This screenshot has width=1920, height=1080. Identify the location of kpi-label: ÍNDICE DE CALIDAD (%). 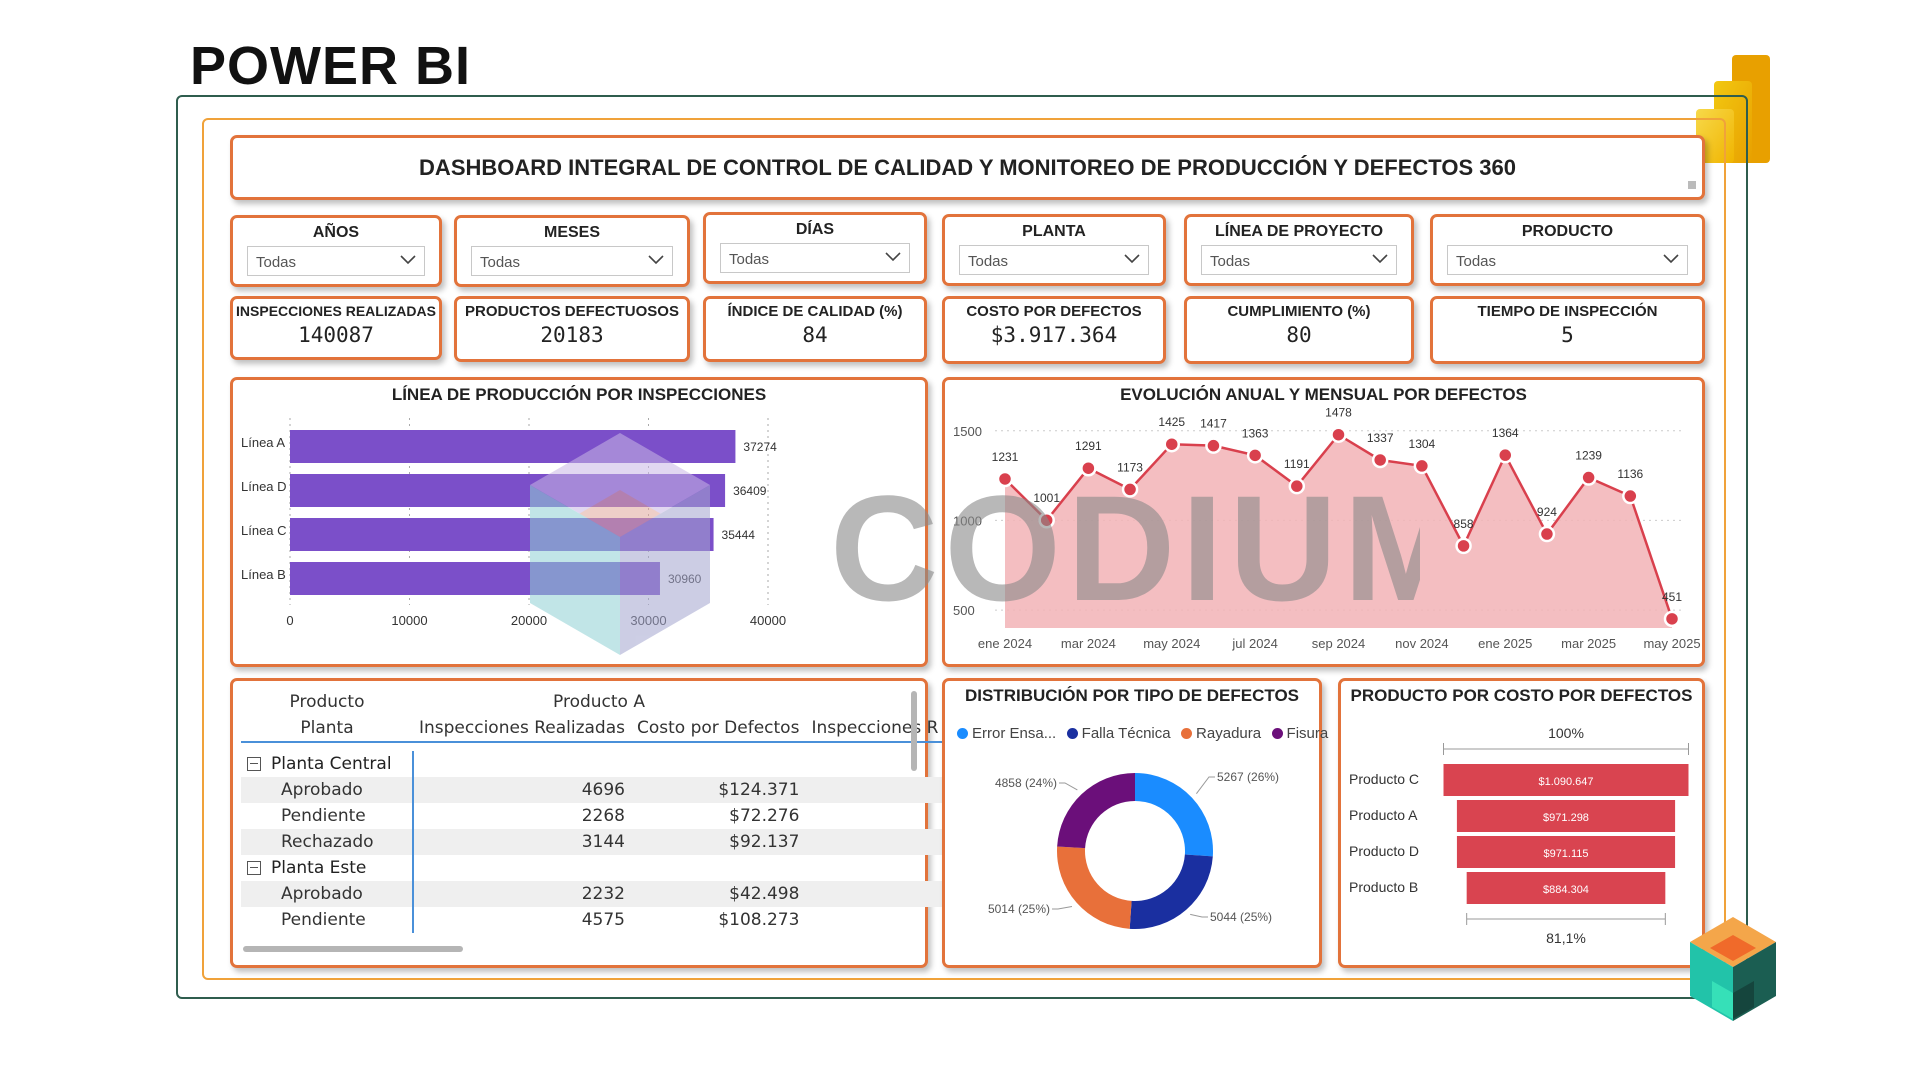
(815, 311).